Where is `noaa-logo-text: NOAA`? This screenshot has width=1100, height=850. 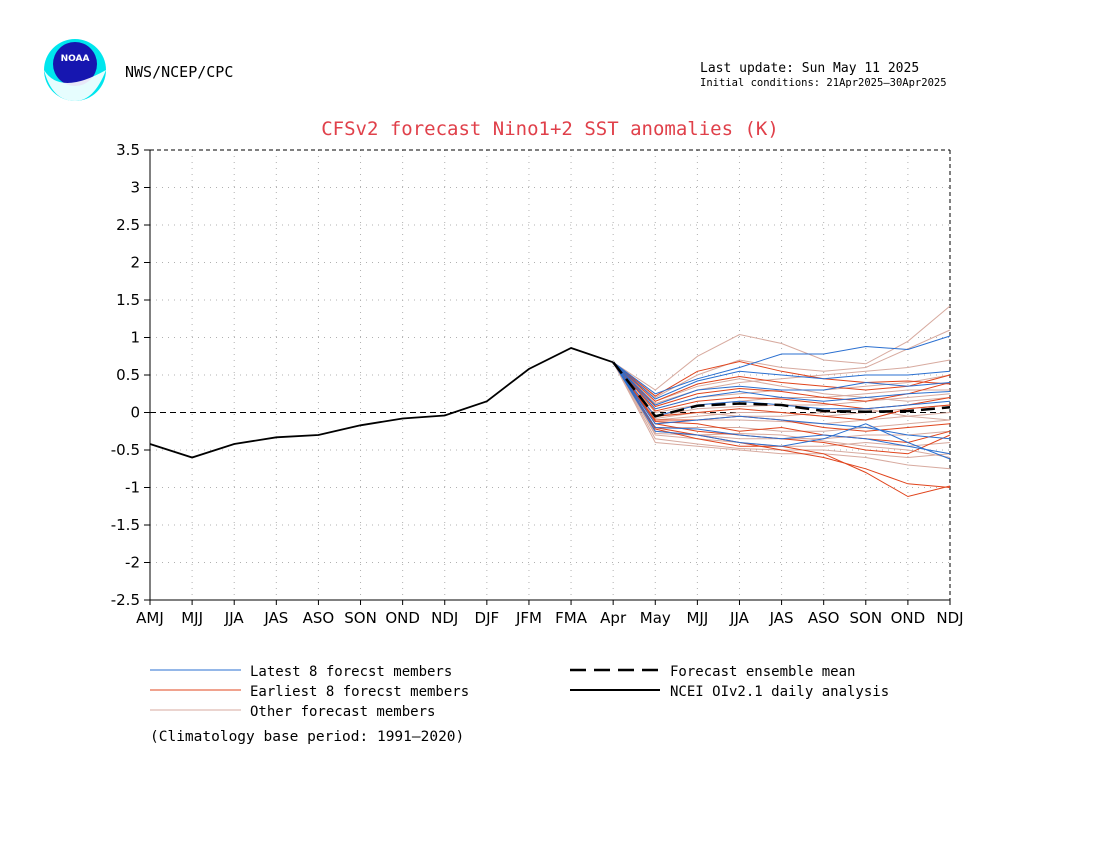 noaa-logo-text: NOAA is located at coordinates (75, 59).